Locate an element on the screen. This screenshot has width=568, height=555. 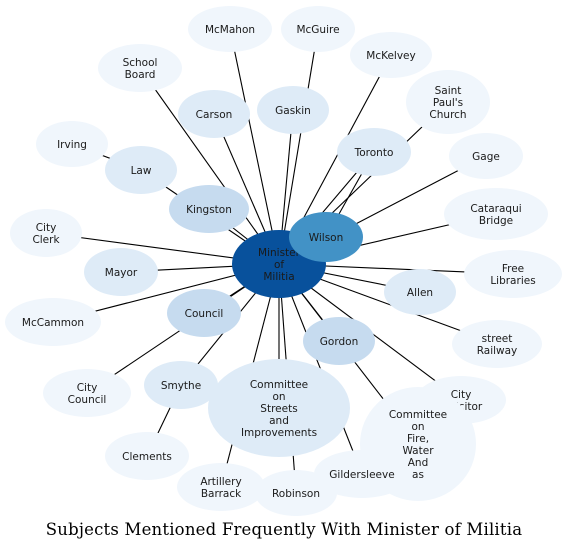
node-cataraqui-ellipse is located at coordinates (496, 214).